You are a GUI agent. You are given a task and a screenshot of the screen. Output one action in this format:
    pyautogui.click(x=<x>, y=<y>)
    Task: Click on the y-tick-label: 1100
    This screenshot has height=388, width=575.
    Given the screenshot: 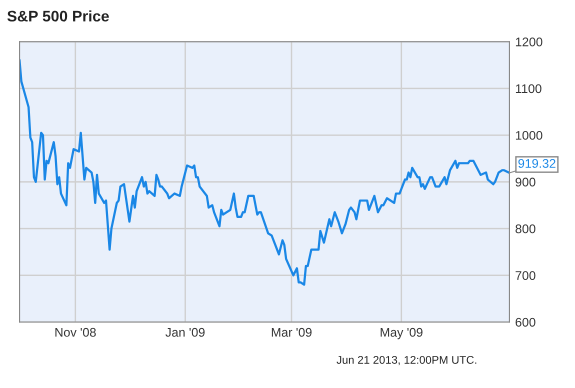 What is the action you would take?
    pyautogui.click(x=529, y=89)
    